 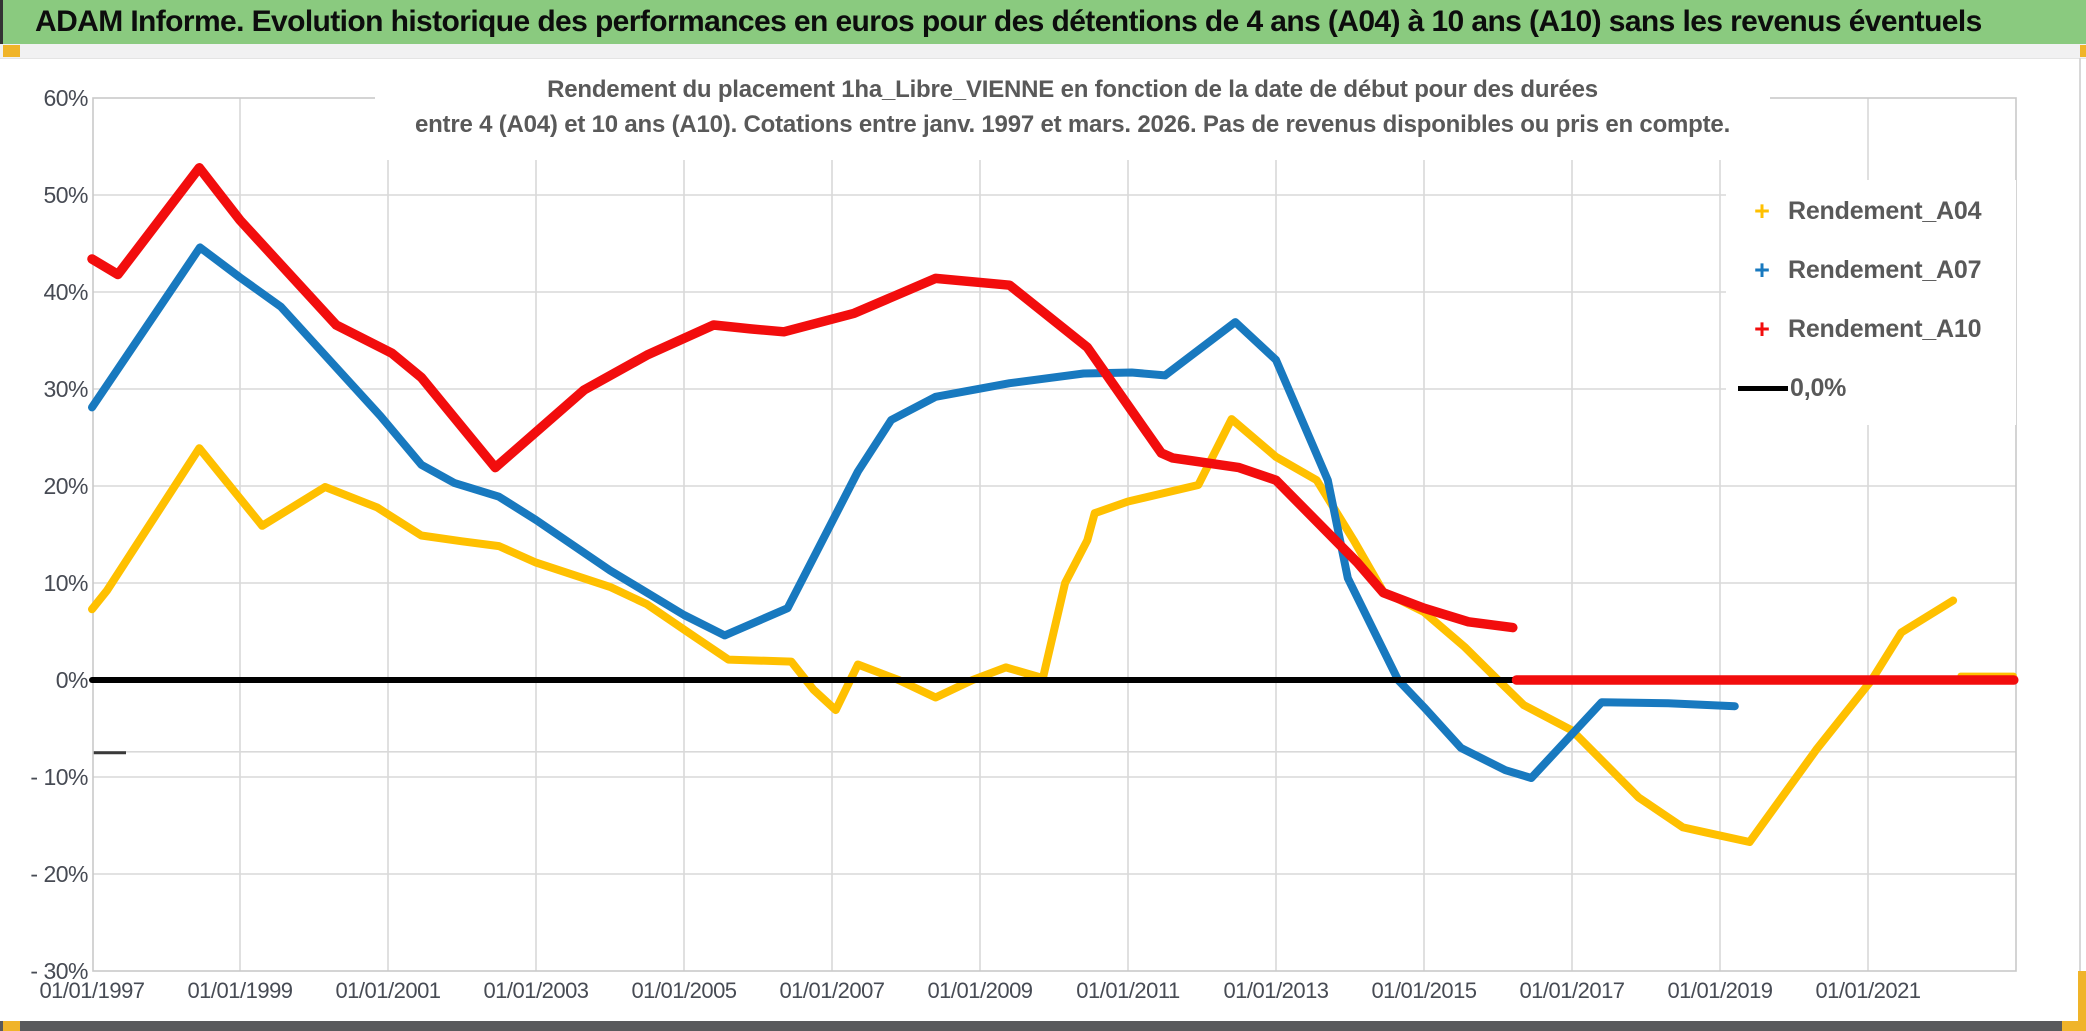 I want to click on x-axis-label: 01/01/2021, so click(x=1868, y=990).